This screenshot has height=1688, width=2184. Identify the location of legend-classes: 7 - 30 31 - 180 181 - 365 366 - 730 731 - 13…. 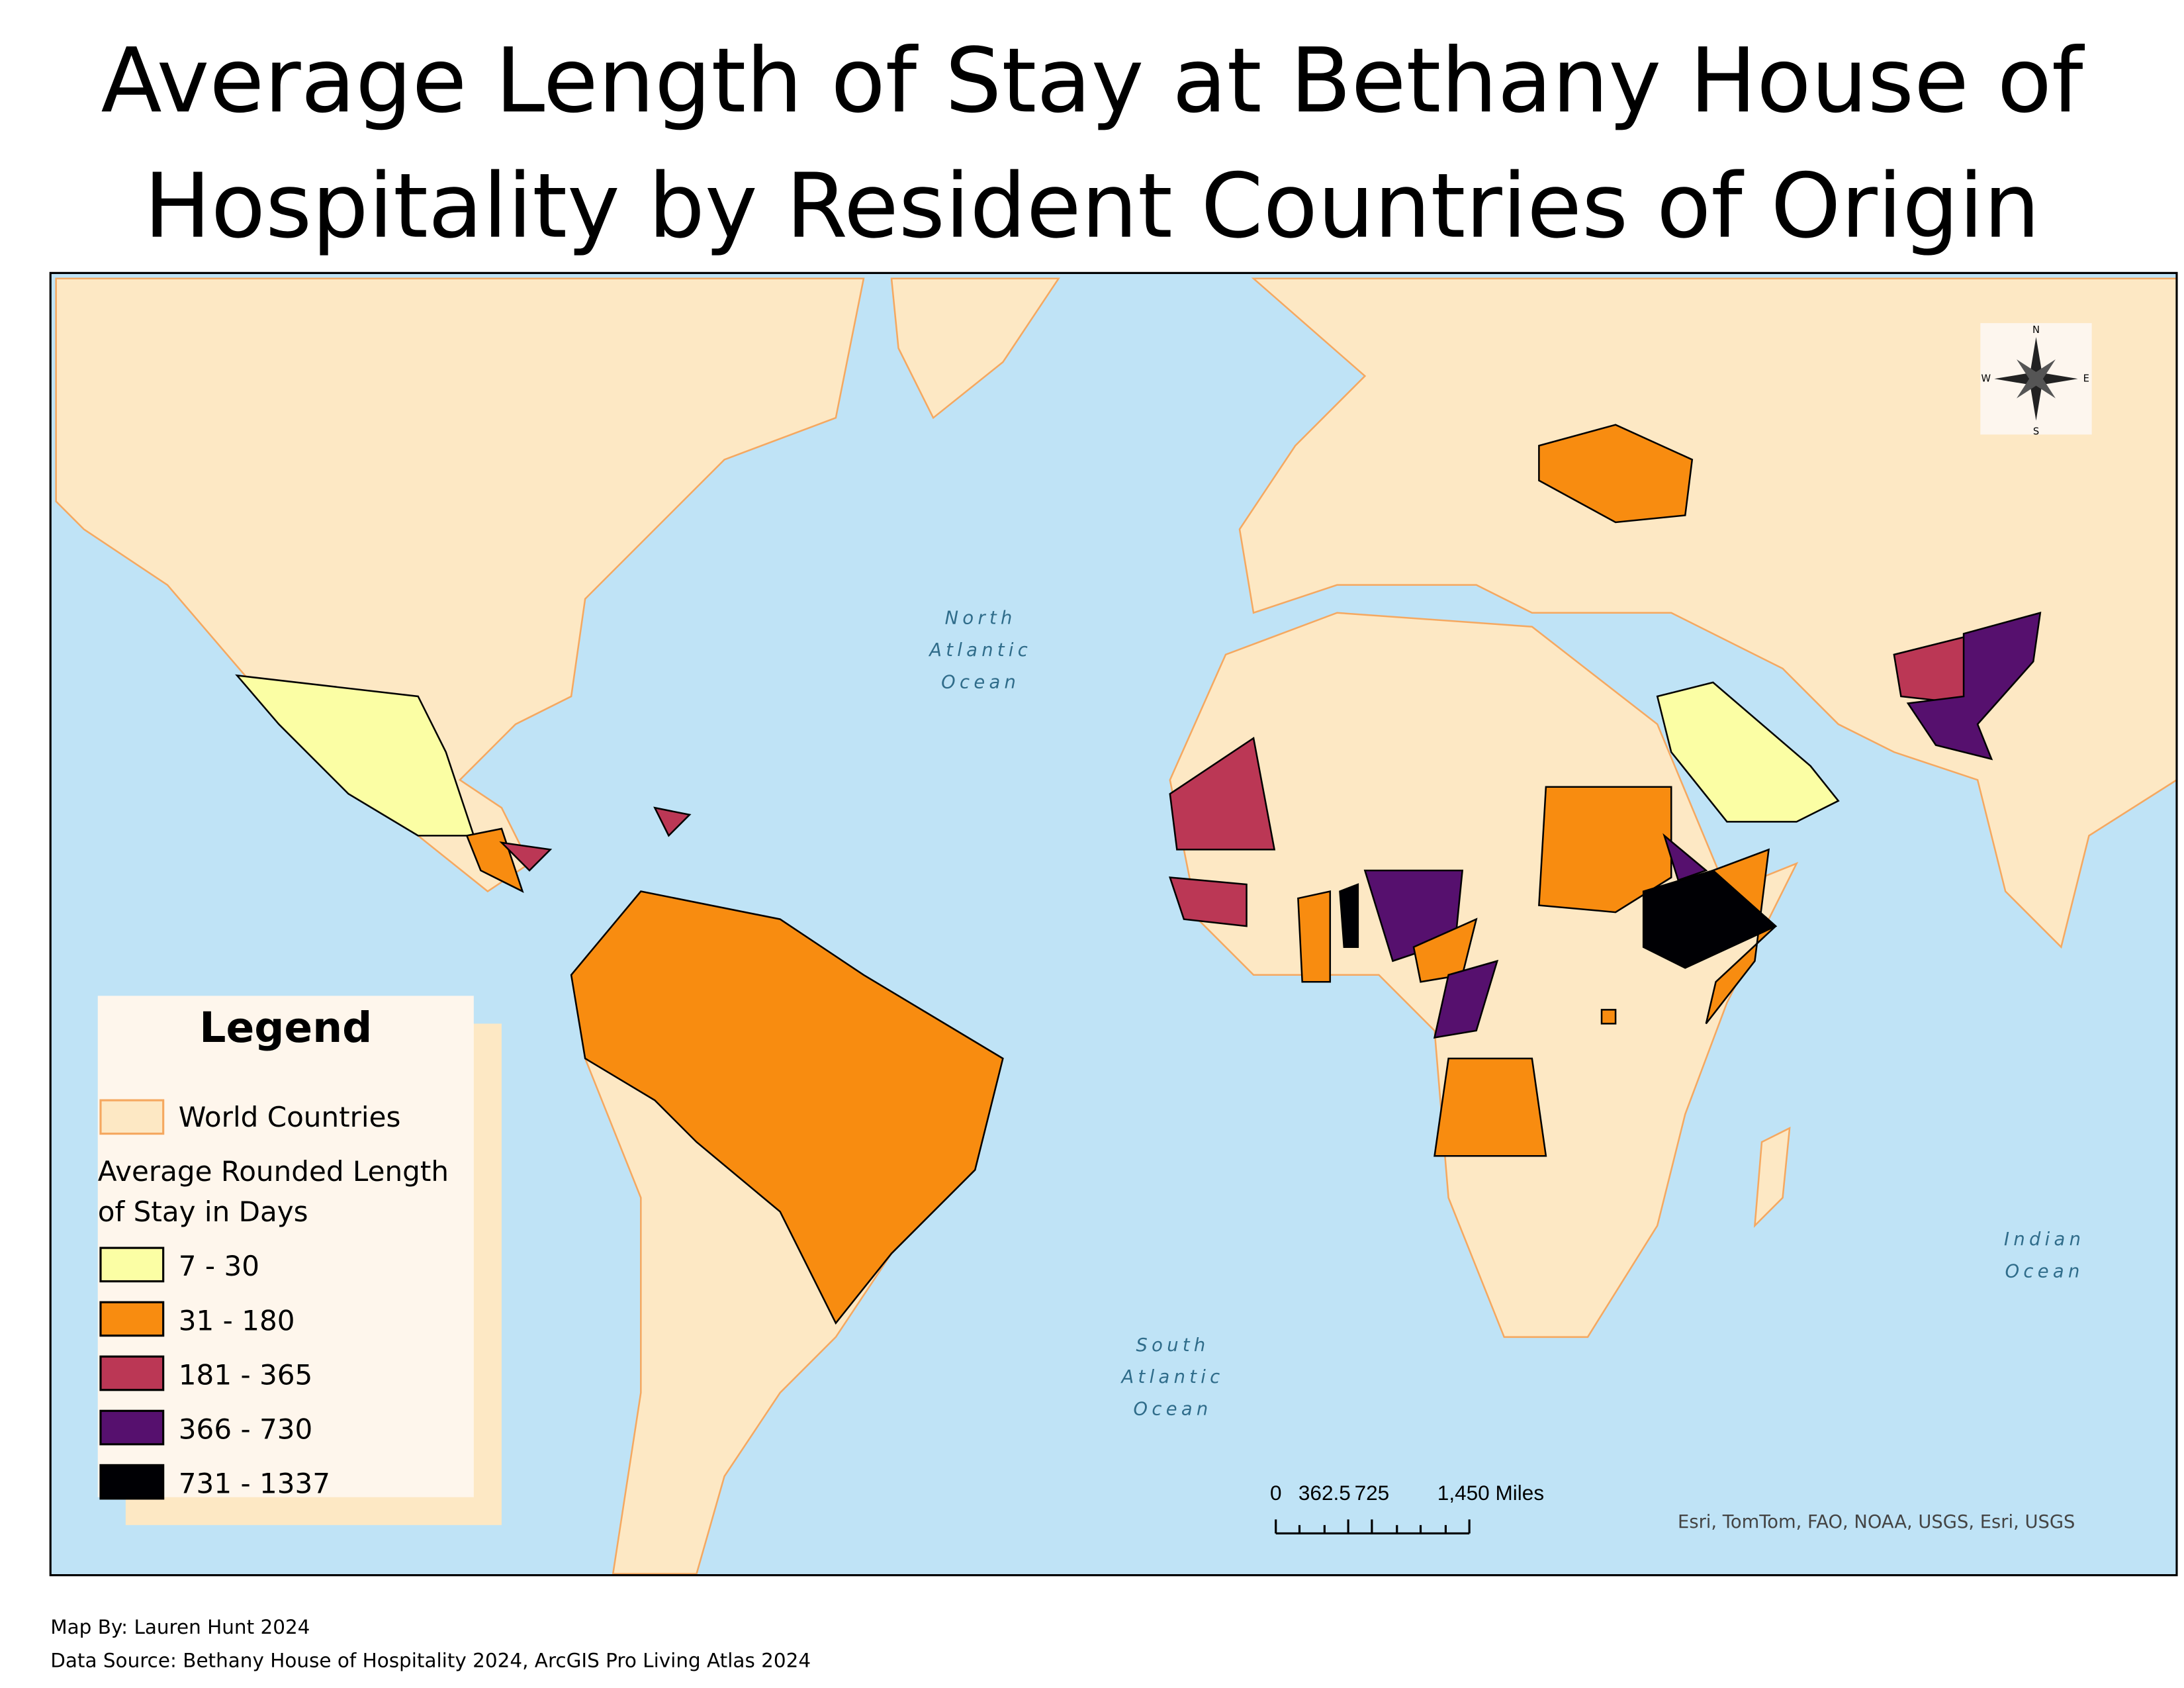
(214, 1373).